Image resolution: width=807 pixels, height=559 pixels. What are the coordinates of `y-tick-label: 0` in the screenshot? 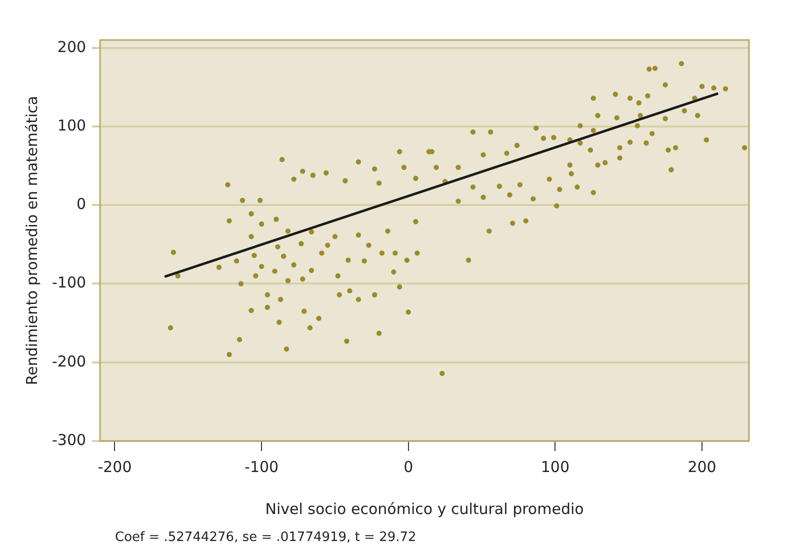 It's located at (81, 204).